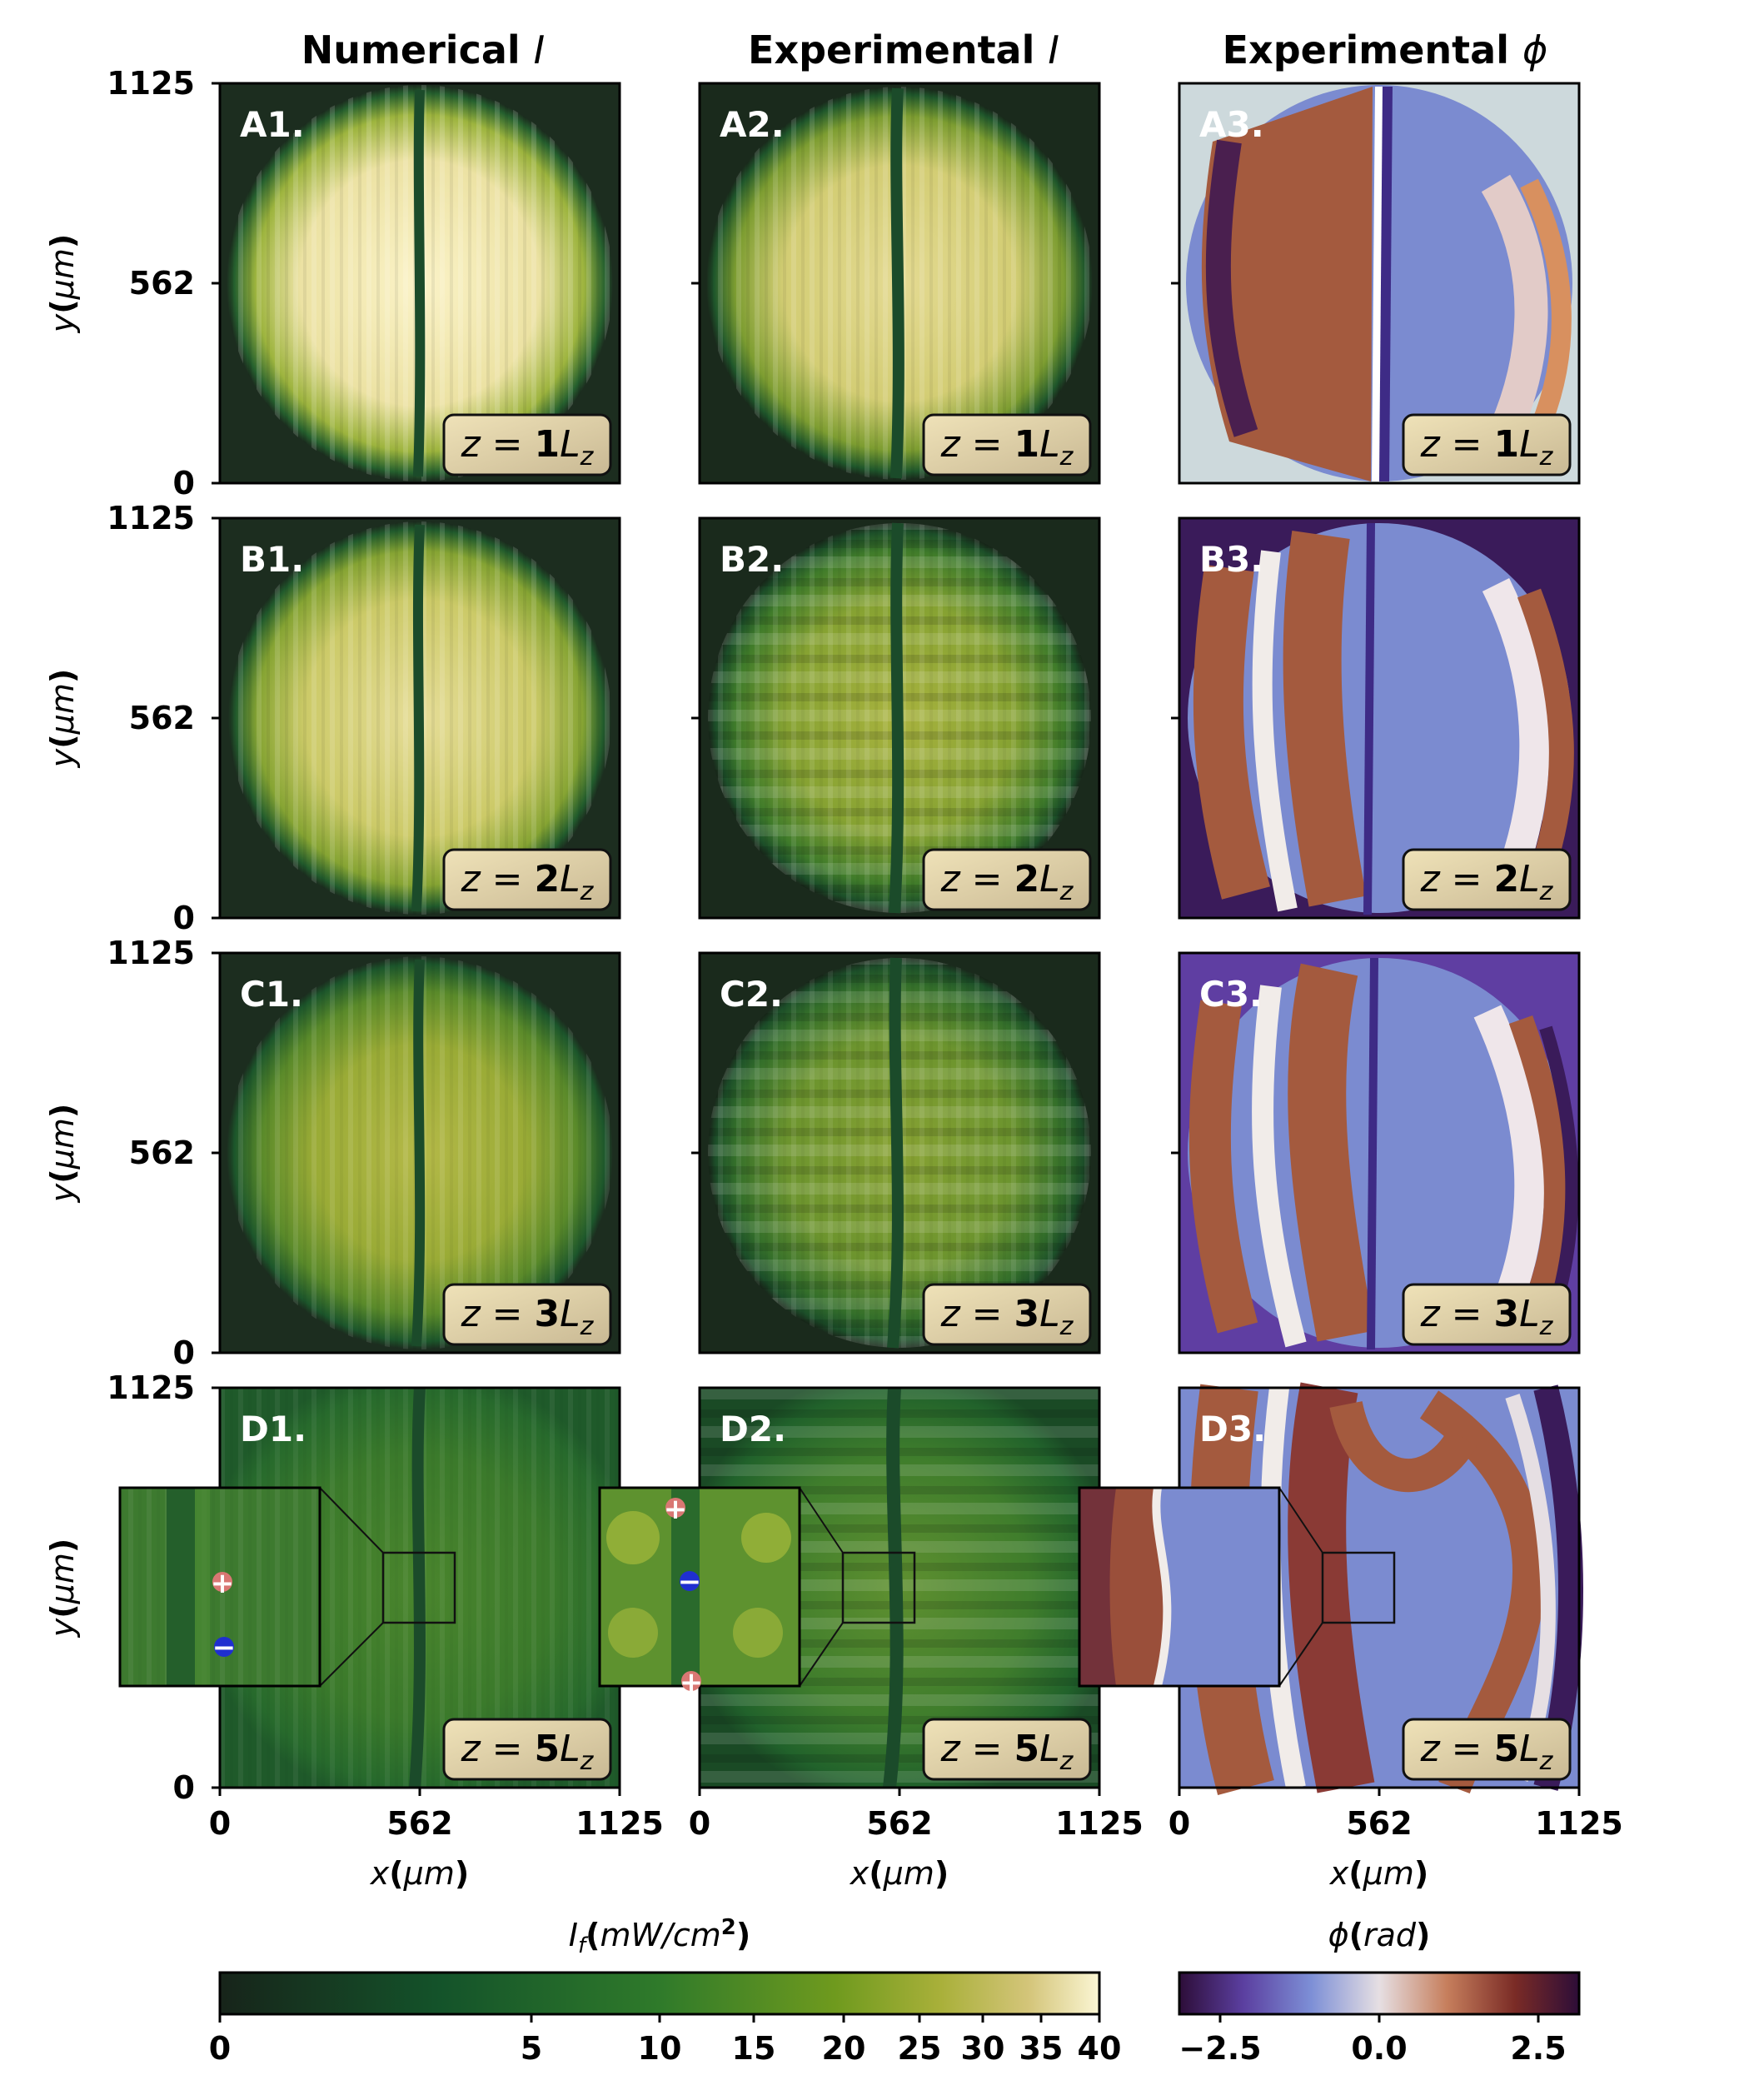  I want to click on z-label-a2: z = 1Lz, so click(1007, 444).